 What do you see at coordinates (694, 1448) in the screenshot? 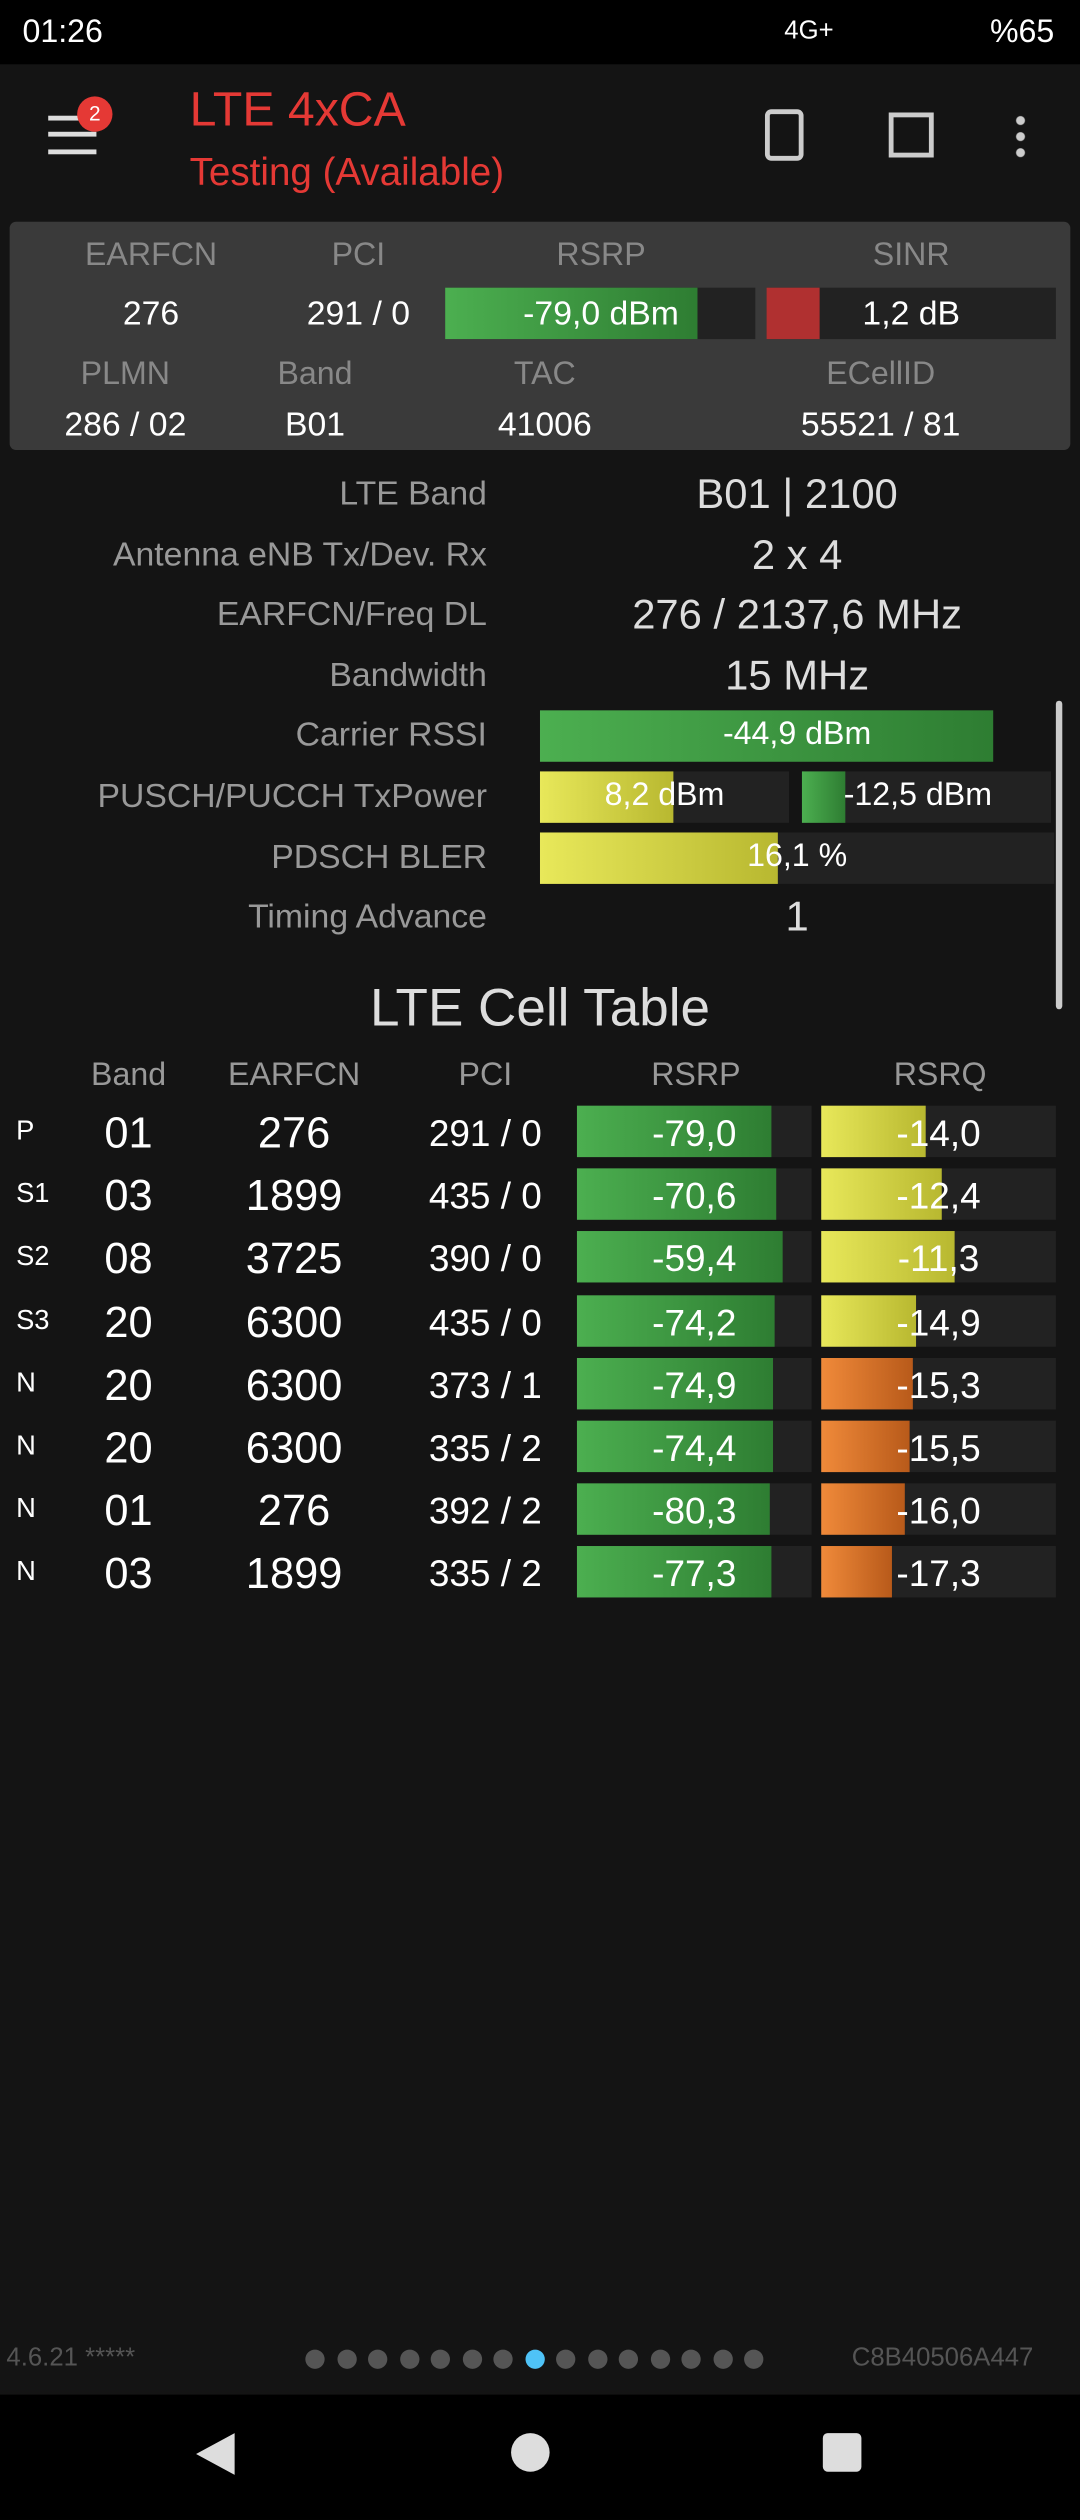
I see `cell-rsrp: -74,4` at bounding box center [694, 1448].